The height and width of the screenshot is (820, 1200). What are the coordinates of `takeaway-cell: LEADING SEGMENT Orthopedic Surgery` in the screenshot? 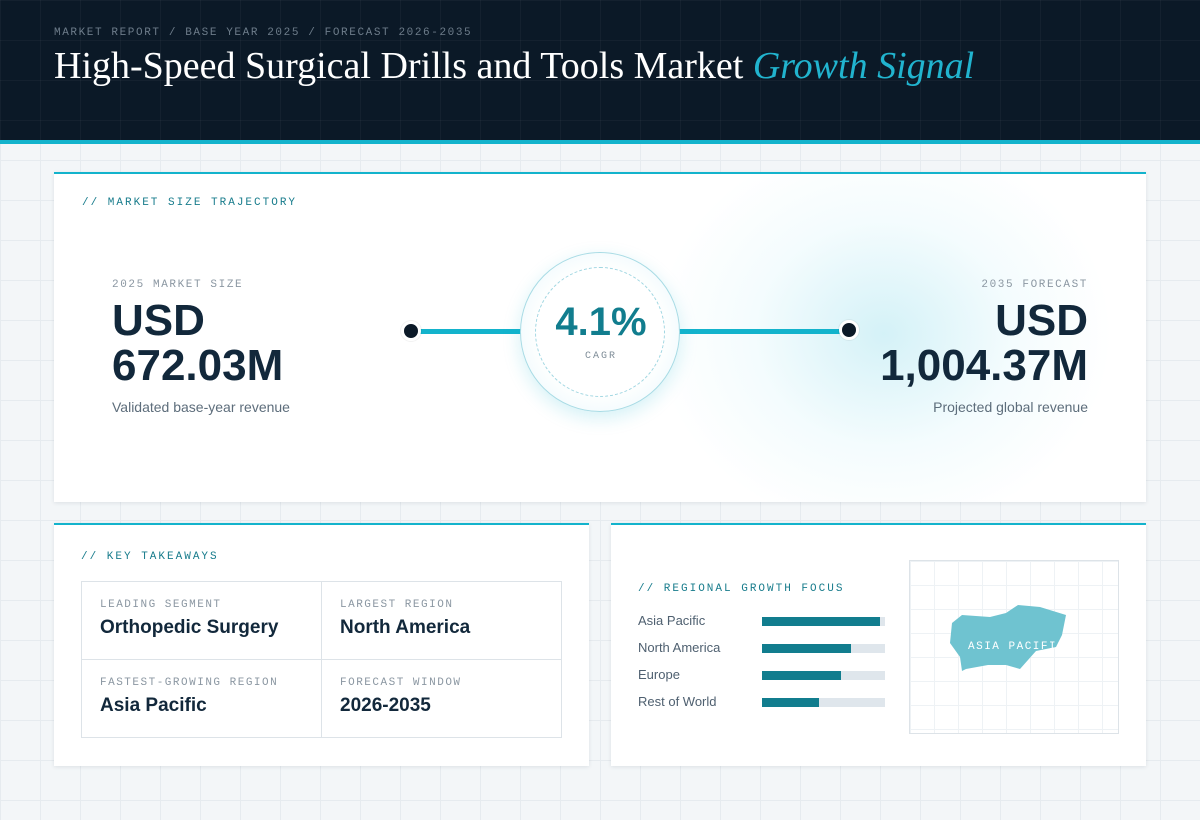 It's located at (202, 621).